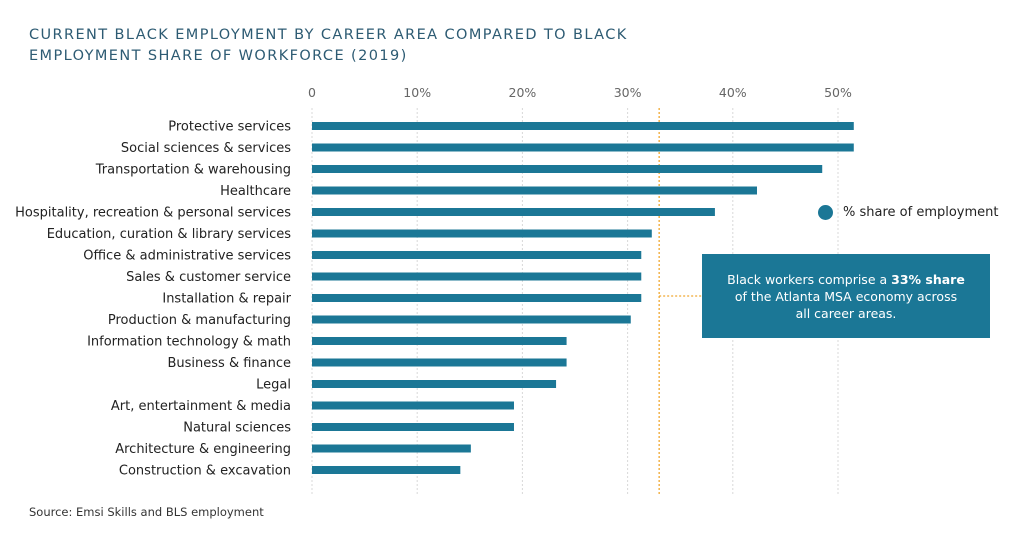 This screenshot has height=550, width=1024. Describe the element at coordinates (273, 385) in the screenshot. I see `category-label: Legal` at that location.